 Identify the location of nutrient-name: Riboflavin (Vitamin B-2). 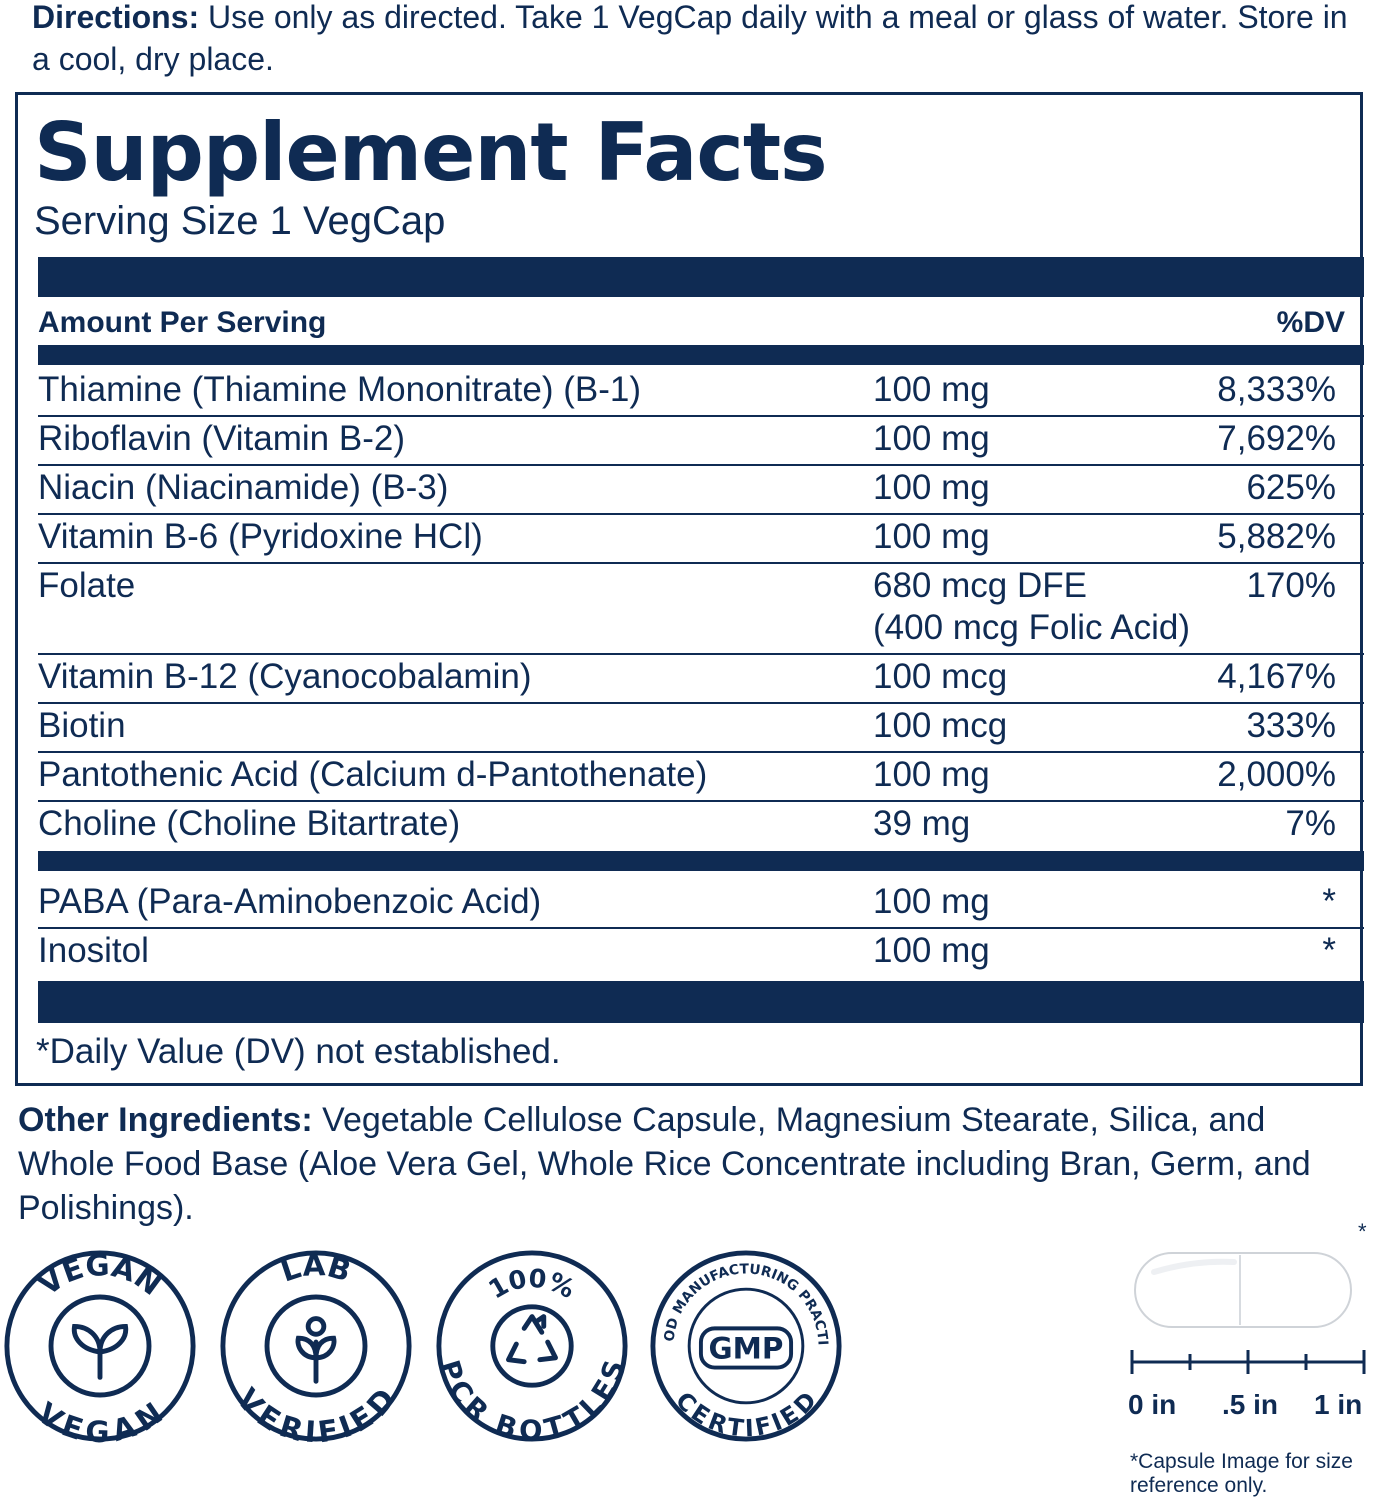
(221, 438).